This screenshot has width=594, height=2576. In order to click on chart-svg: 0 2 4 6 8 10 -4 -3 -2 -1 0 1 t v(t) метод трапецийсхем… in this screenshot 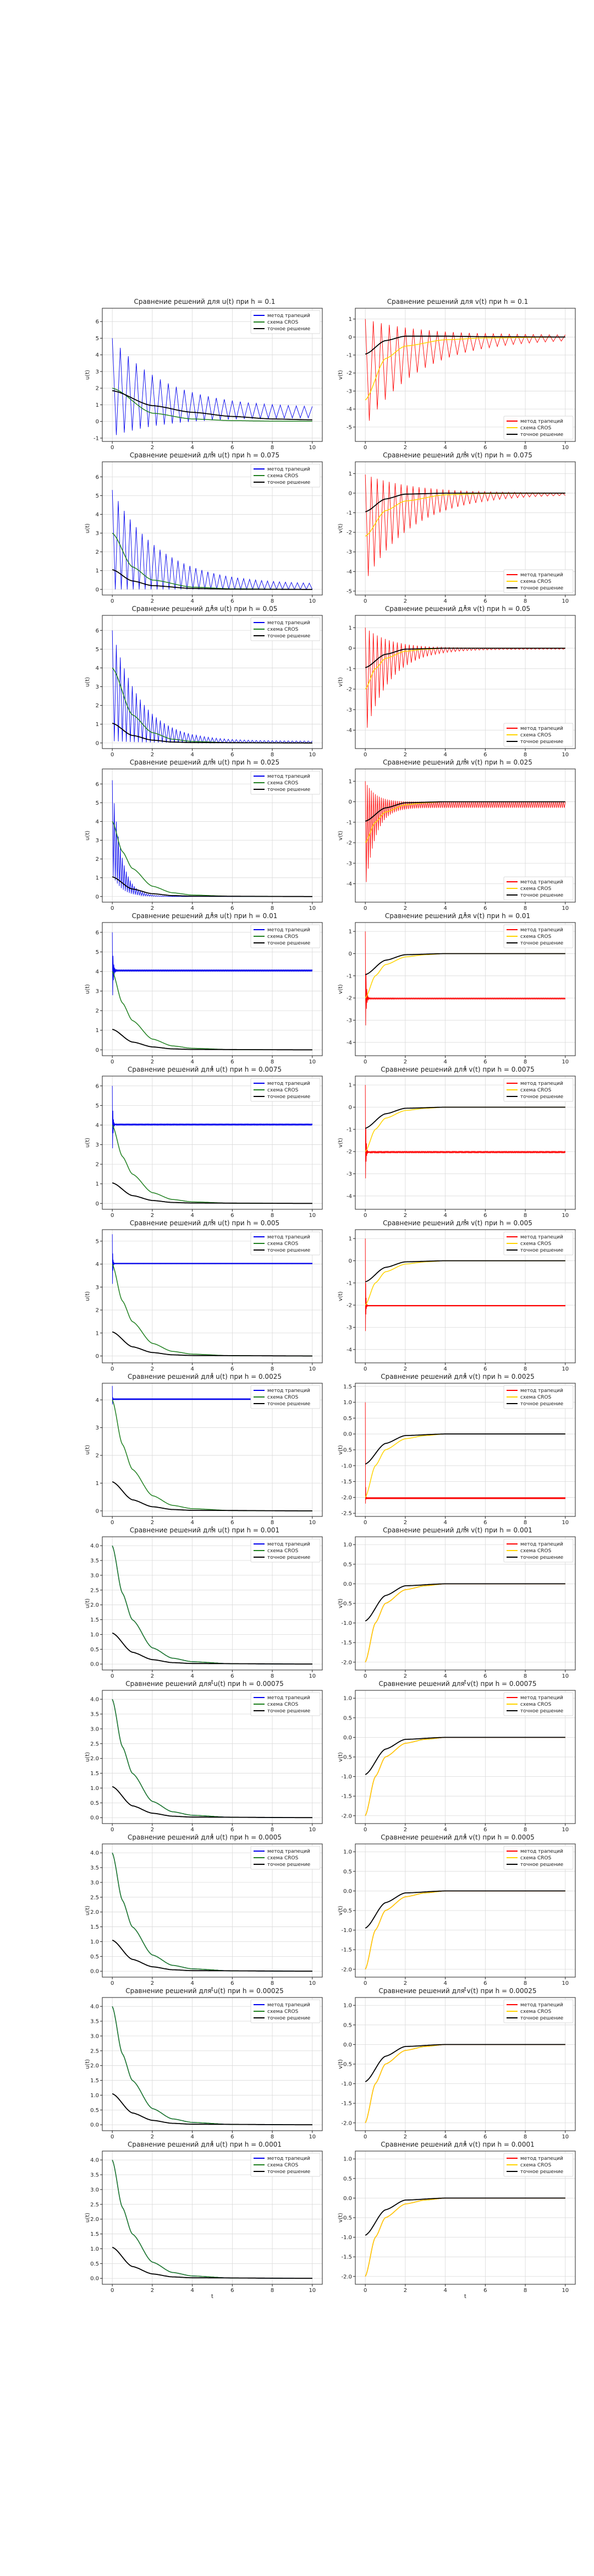, I will do `click(457, 1304)`.